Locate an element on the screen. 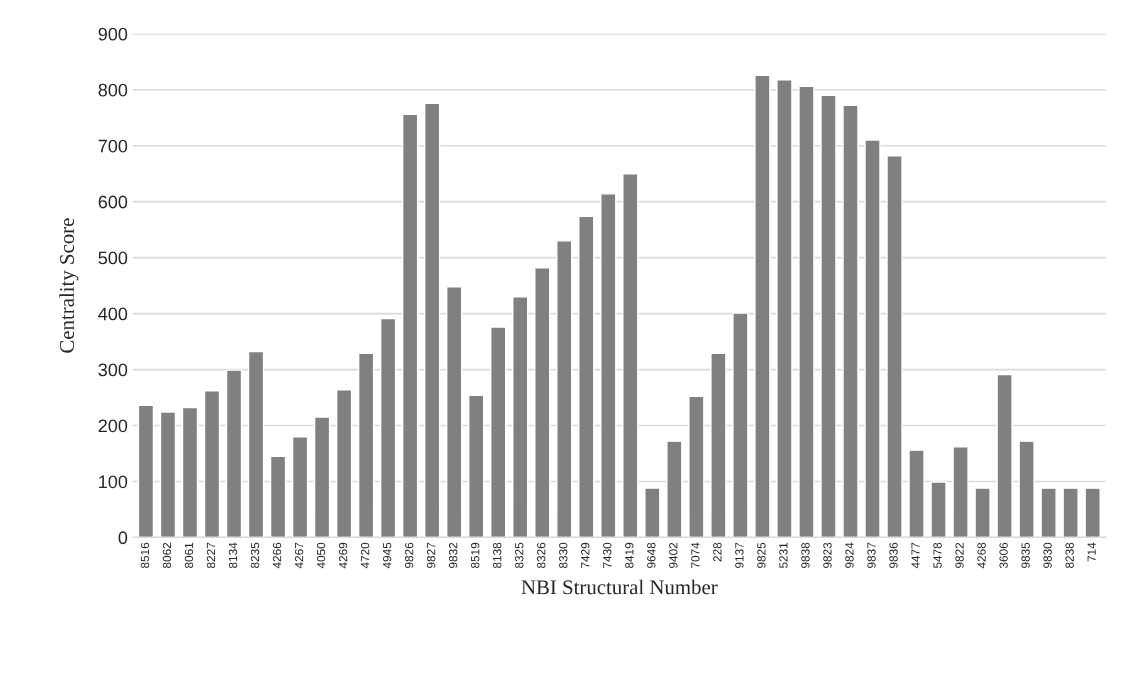 The height and width of the screenshot is (676, 1125). x-tick-label: 8516 is located at coordinates (145, 555).